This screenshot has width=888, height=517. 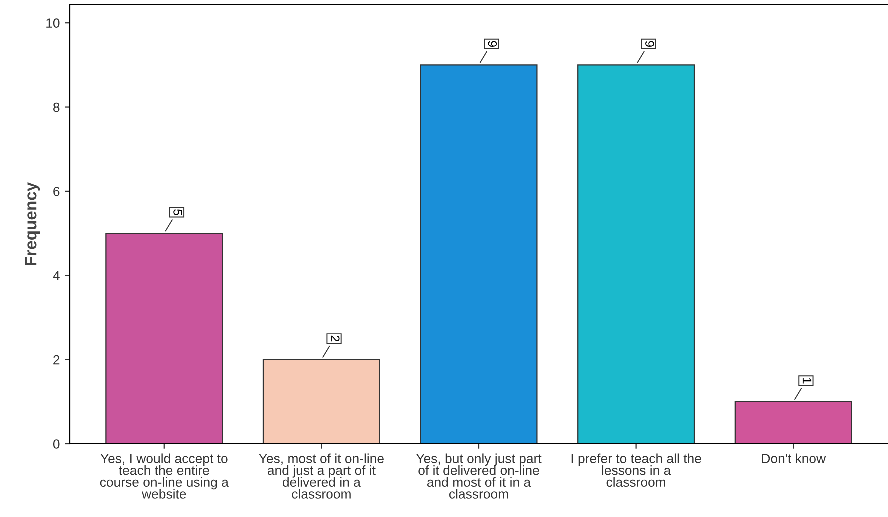 What do you see at coordinates (57, 360) in the screenshot?
I see `y-tick-label: 2` at bounding box center [57, 360].